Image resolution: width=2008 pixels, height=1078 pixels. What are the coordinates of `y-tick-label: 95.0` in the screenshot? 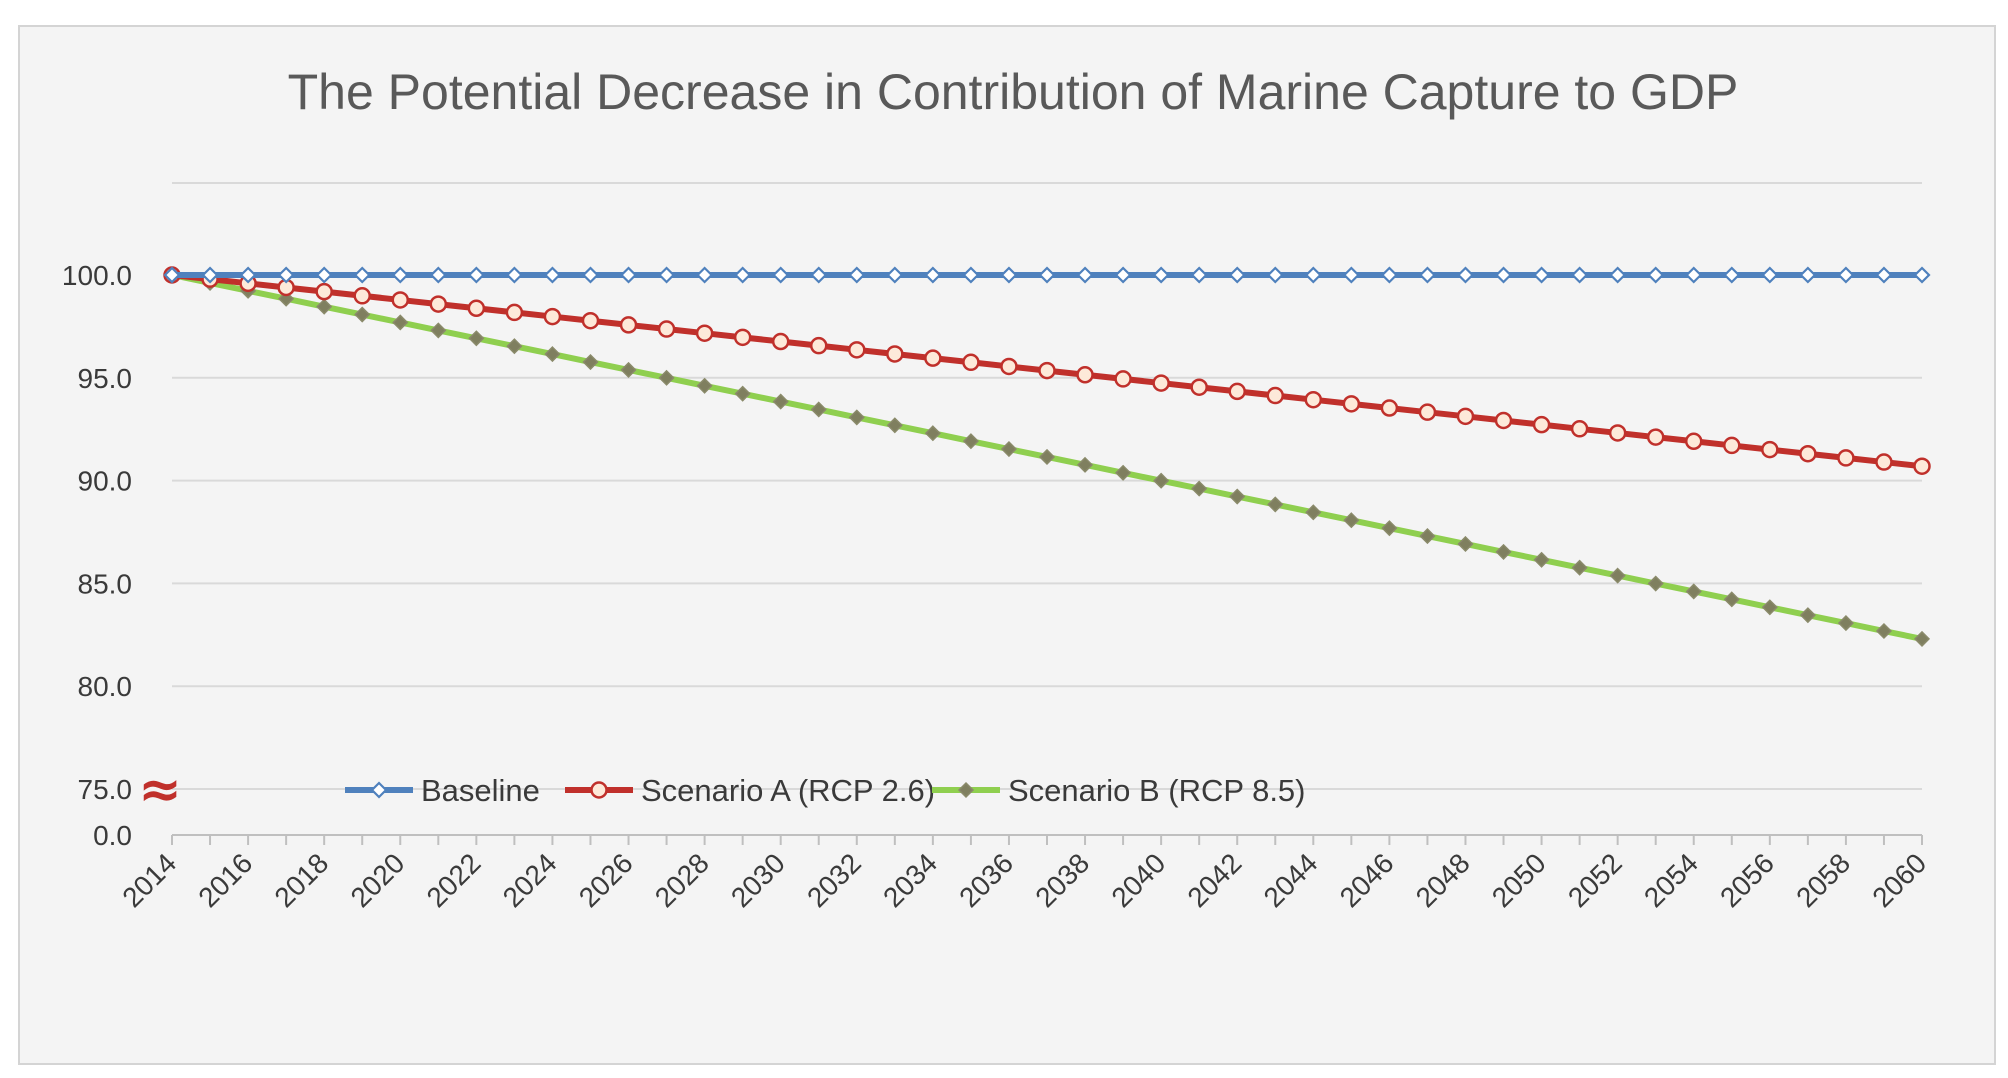 It's located at (105, 378).